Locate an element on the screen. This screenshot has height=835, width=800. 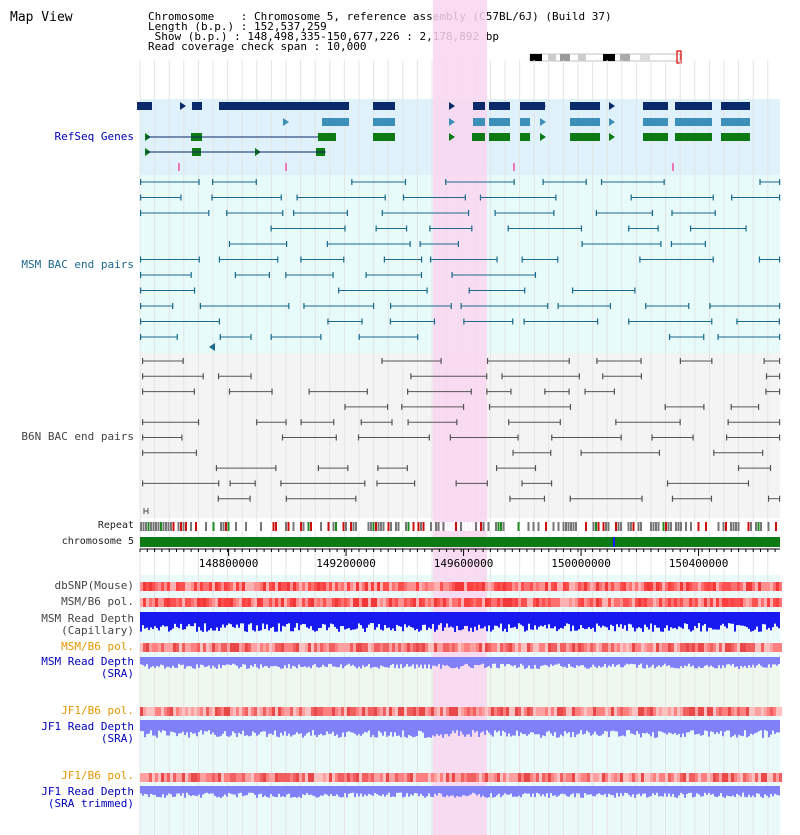
jf1-b6-pol-label: JF1/B6 pol. is located at coordinates (97, 710).